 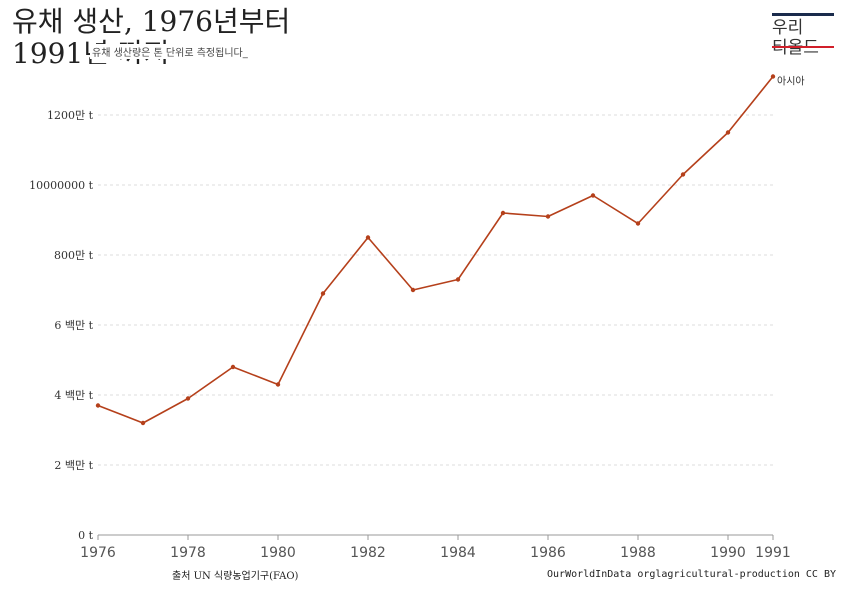 What do you see at coordinates (235, 576) in the screenshot?
I see `source-note: 출처 UN 식량농업기구(FAO)` at bounding box center [235, 576].